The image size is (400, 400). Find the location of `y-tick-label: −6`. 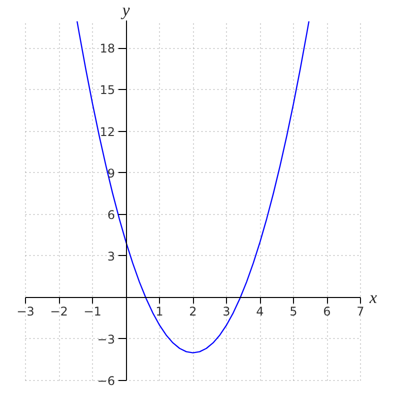

y-tick-label: −6 is located at coordinates (106, 381).